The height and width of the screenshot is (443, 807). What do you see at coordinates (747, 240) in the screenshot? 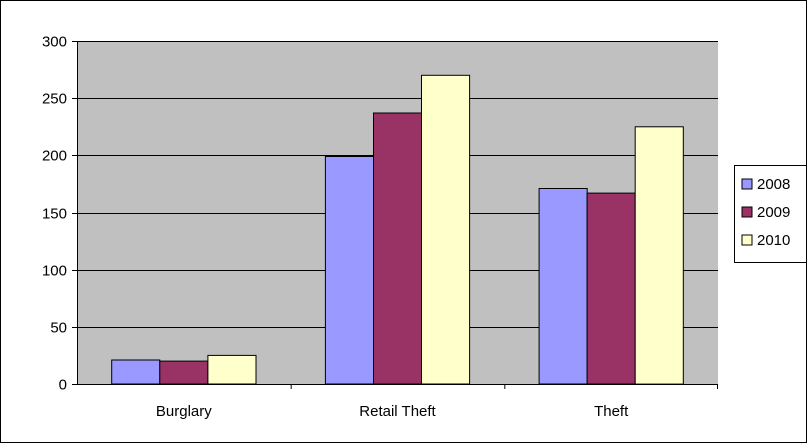
I see `legend-swatch-2010` at bounding box center [747, 240].